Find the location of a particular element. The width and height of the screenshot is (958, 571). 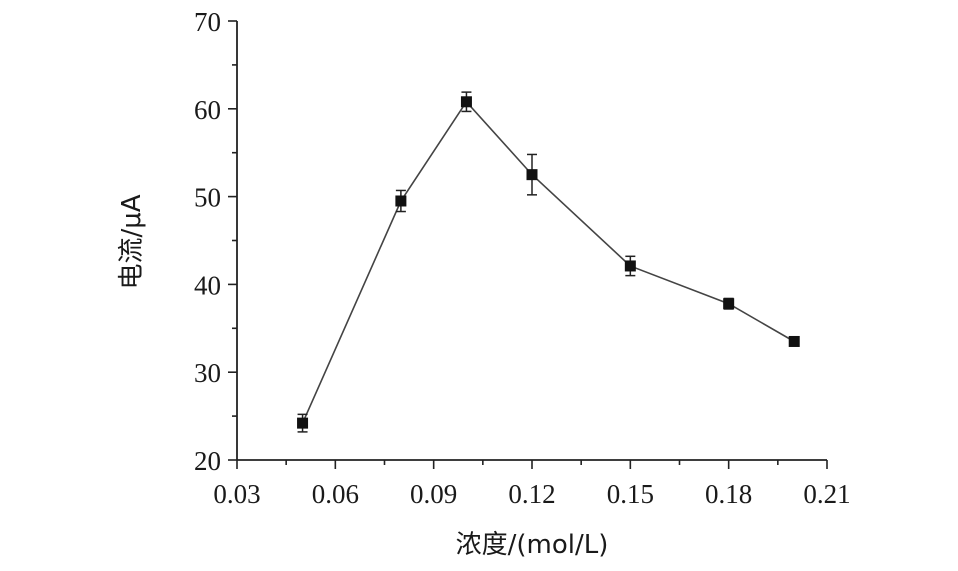

x-tick-label: 0.21 is located at coordinates (826, 494).